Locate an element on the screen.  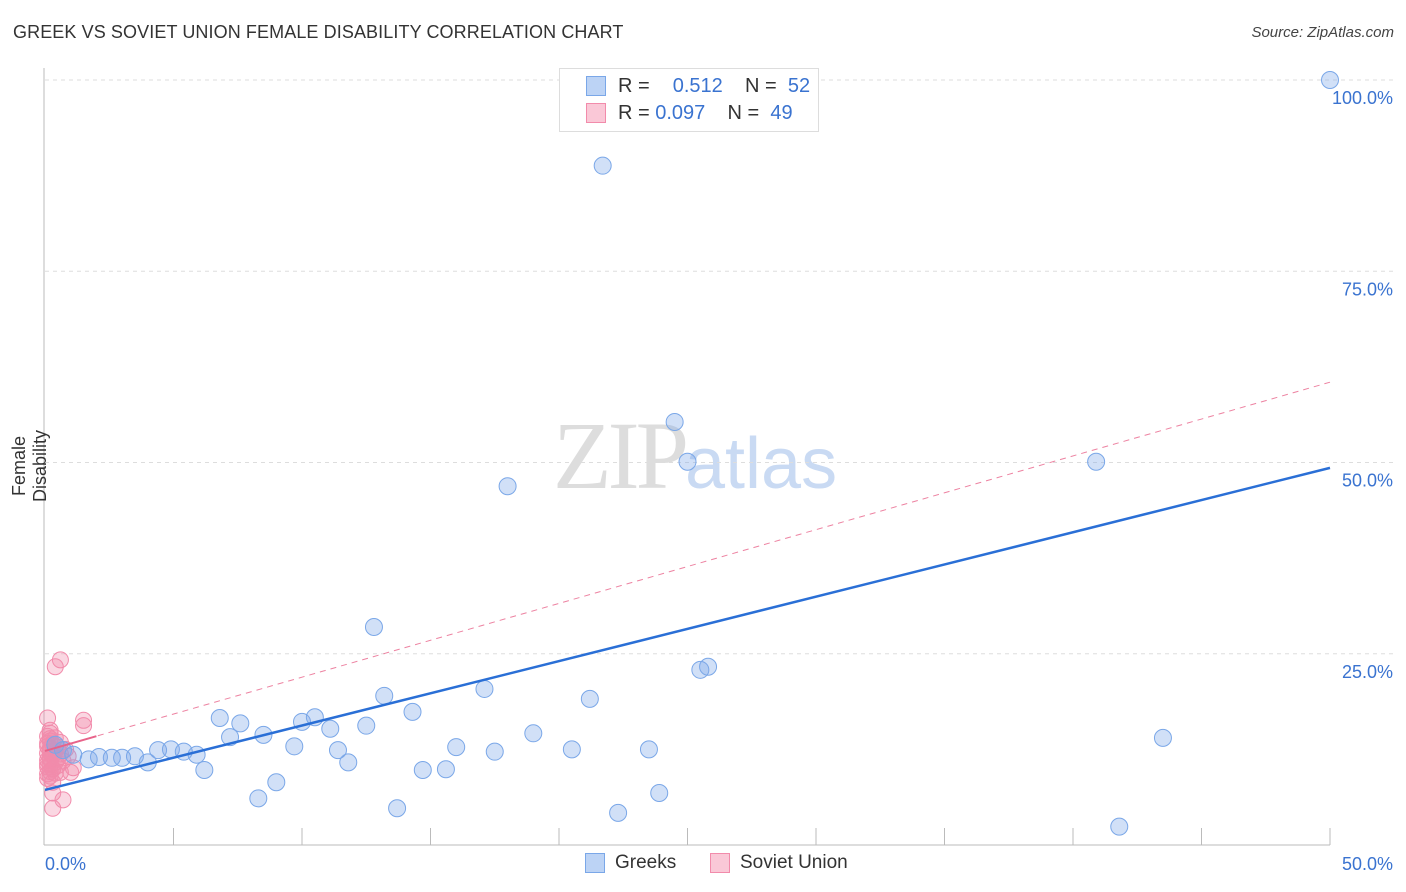
y-tick-label: 100.0% is located at coordinates (1362, 98).